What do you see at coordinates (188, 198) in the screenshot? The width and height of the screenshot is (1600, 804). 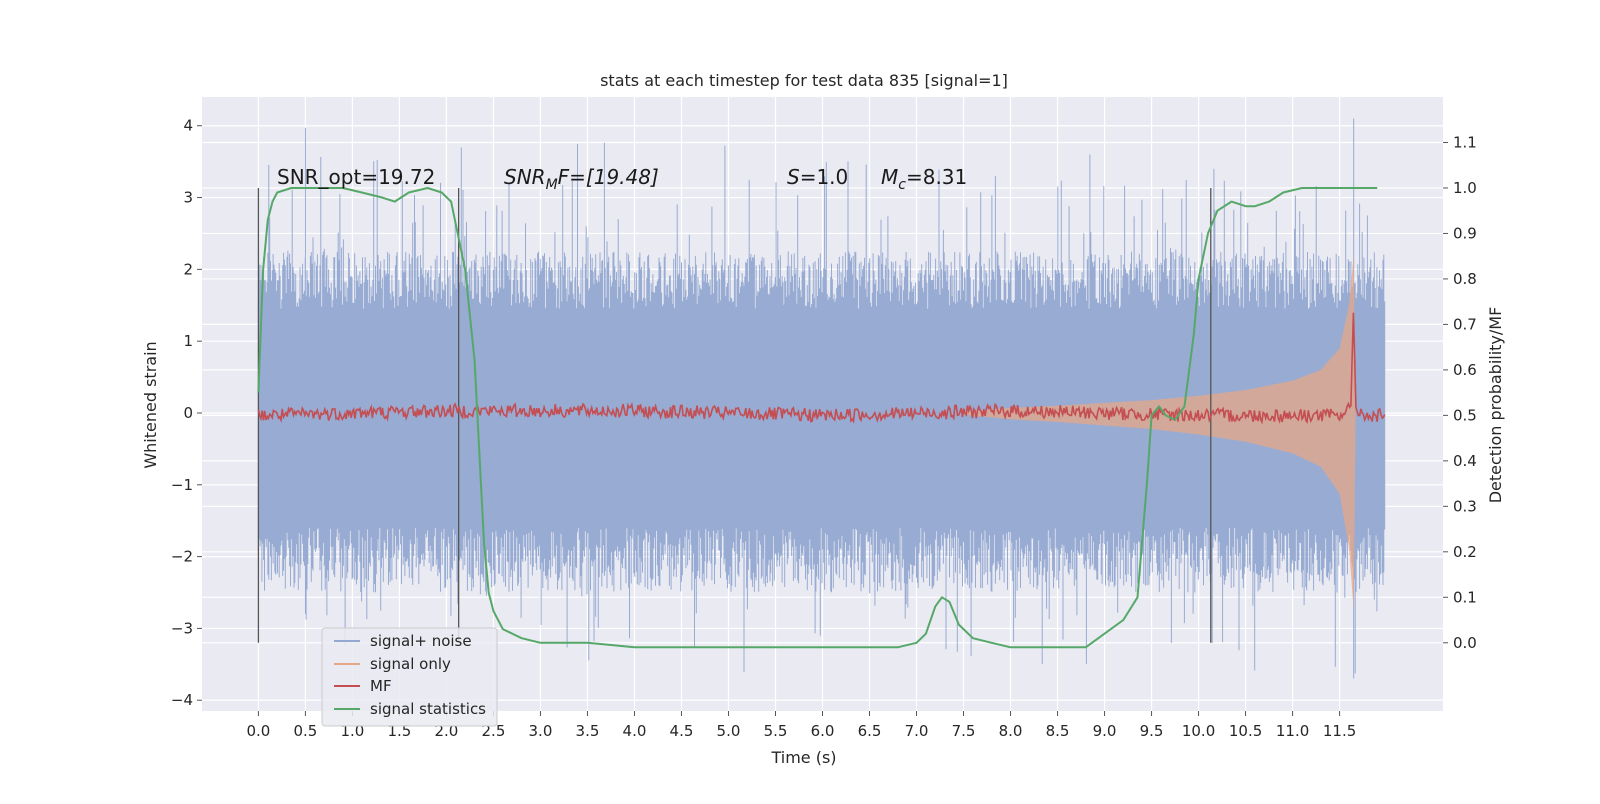 I see `y-tick-label: 3` at bounding box center [188, 198].